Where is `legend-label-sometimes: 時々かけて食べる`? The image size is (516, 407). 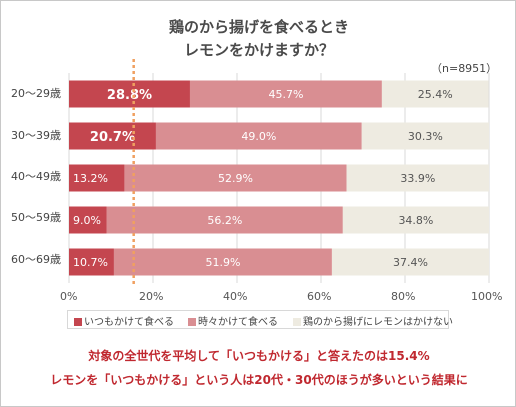
legend-label-sometimes: 時々かけて食べる is located at coordinates (238, 322).